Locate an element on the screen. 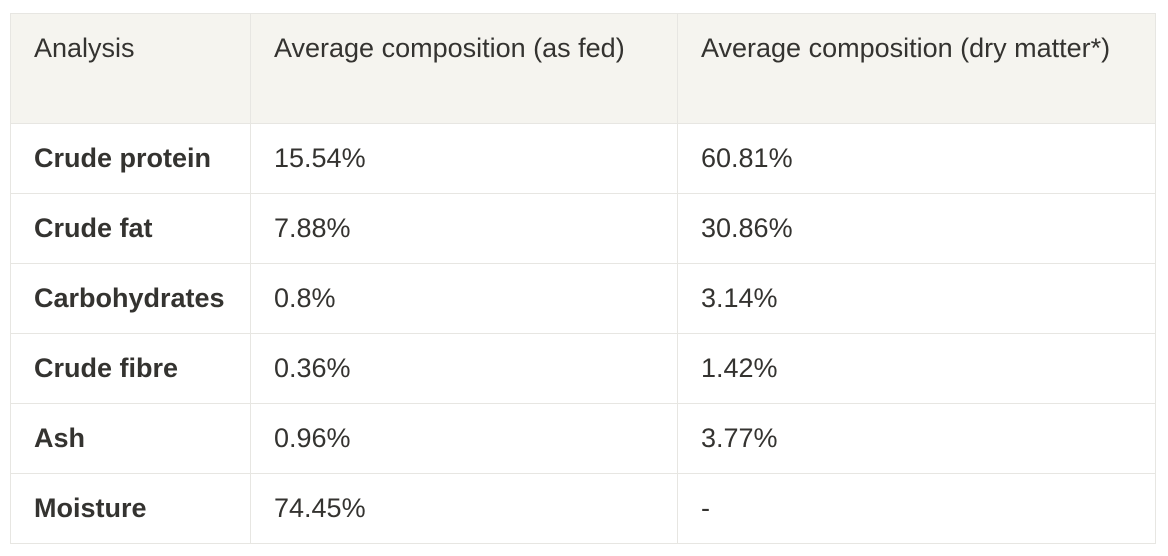 This screenshot has width=1168, height=556. as-fed-value-cell: 0.36% is located at coordinates (464, 368).